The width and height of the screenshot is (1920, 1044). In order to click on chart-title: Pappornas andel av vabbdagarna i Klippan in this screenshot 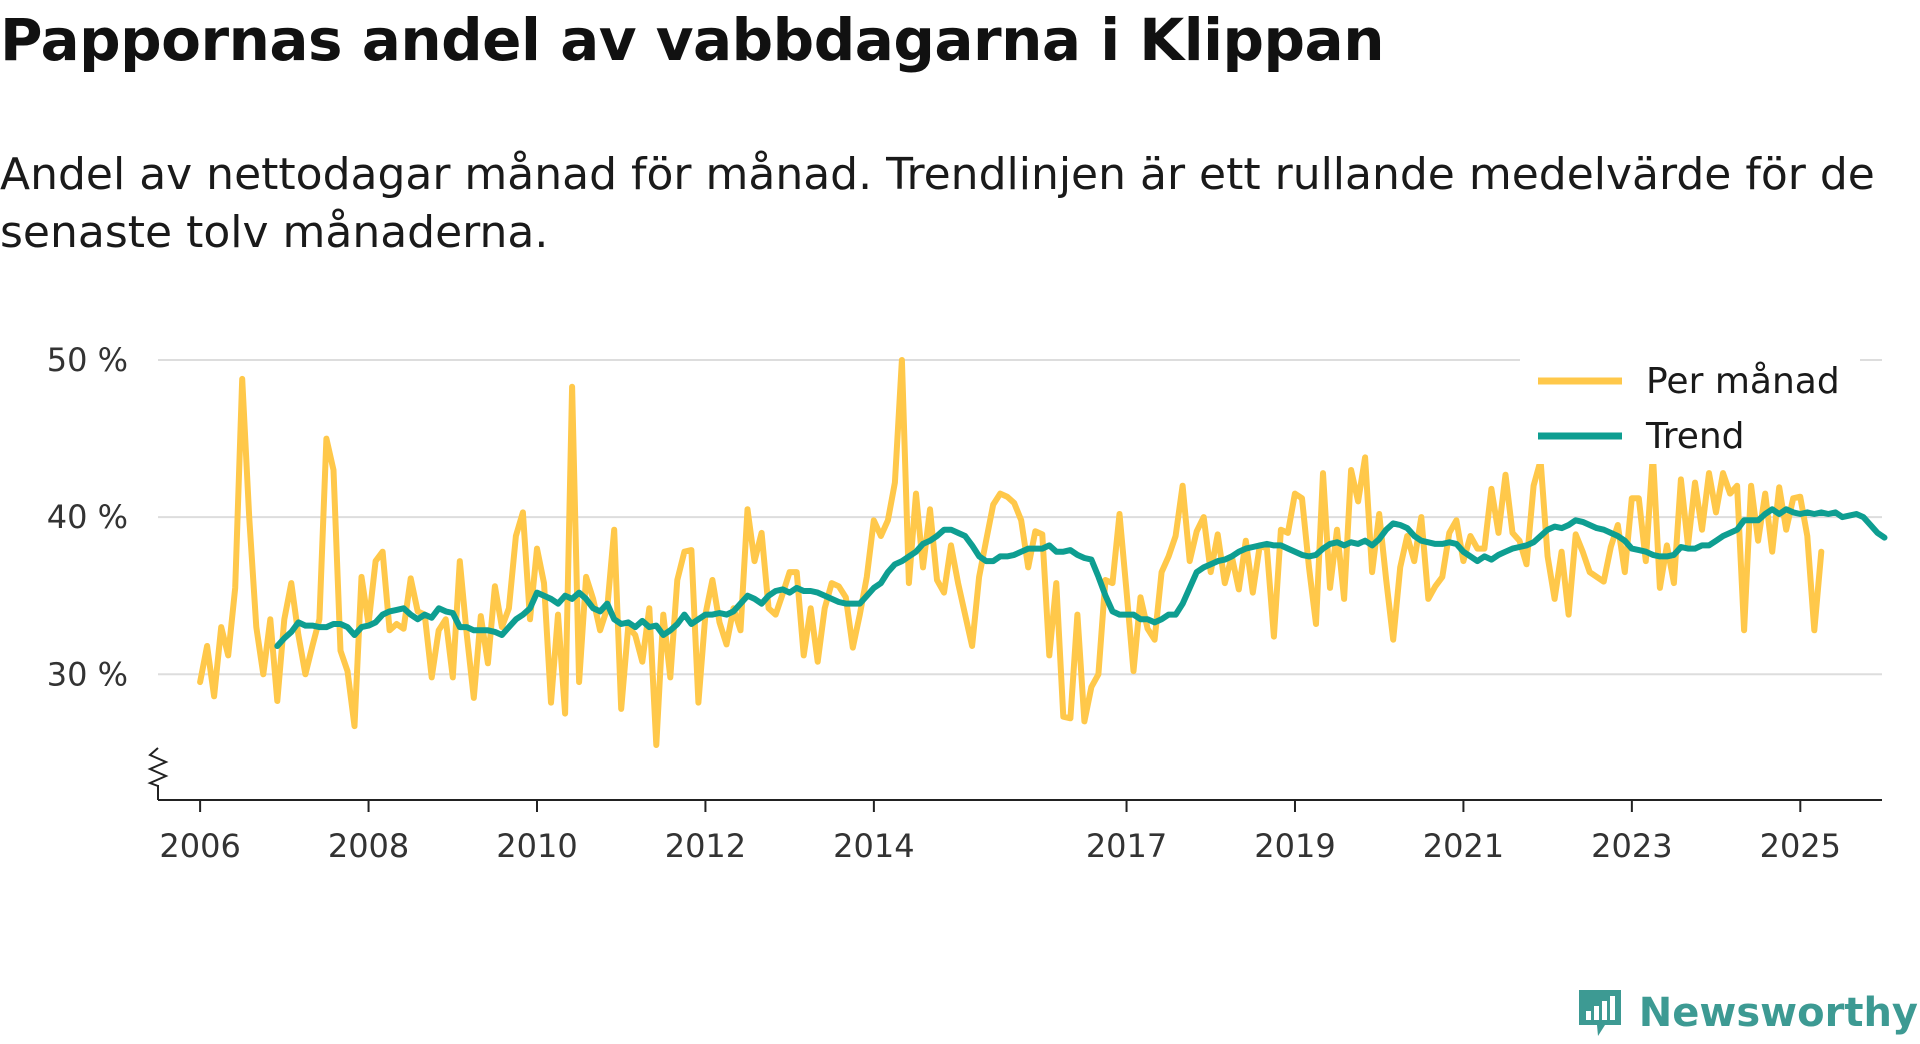, I will do `click(692, 40)`.